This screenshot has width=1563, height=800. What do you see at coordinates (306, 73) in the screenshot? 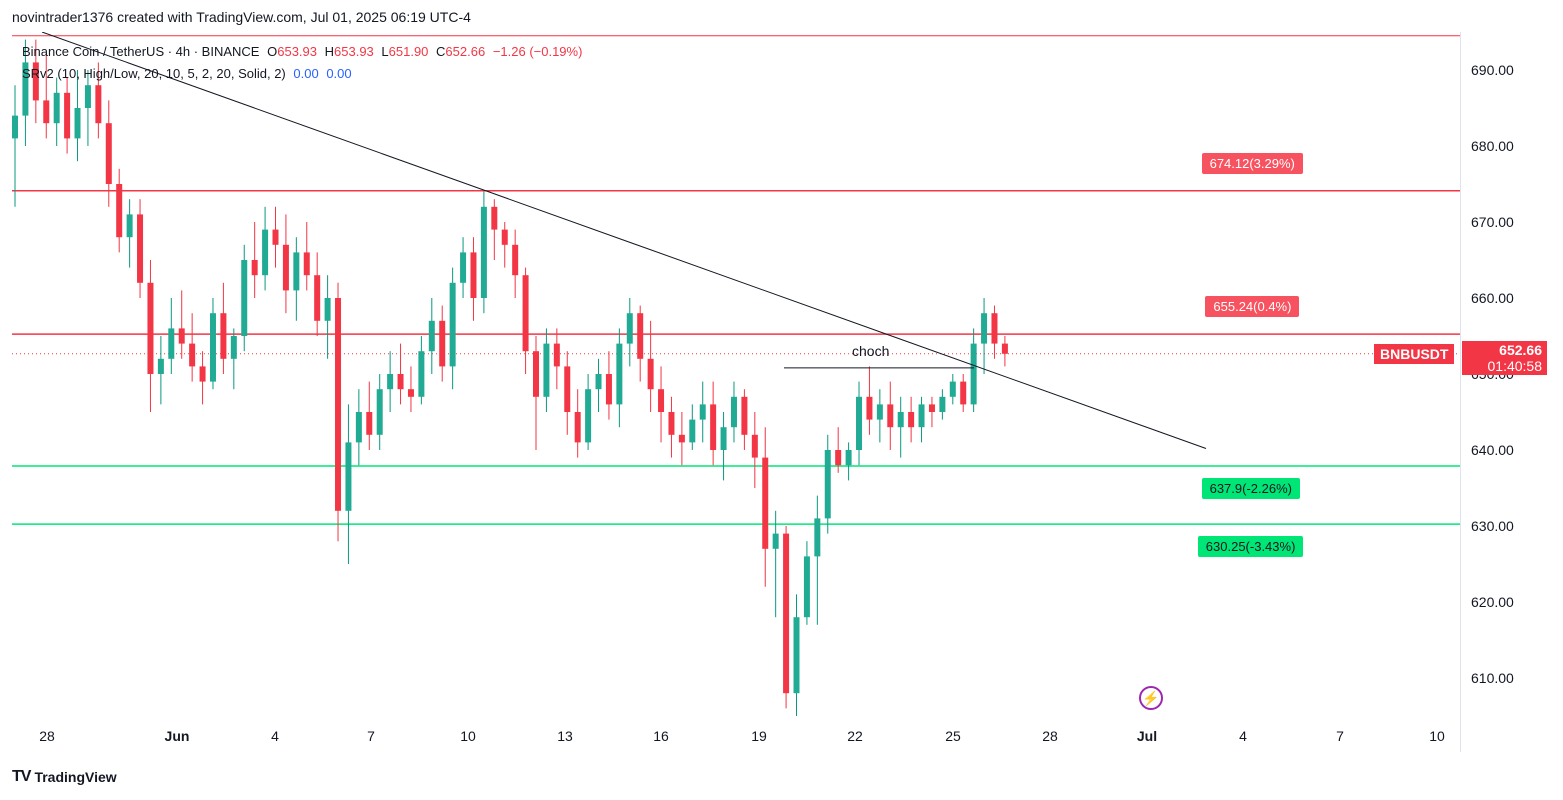
I see `indicator-value-1: 0.00` at bounding box center [306, 73].